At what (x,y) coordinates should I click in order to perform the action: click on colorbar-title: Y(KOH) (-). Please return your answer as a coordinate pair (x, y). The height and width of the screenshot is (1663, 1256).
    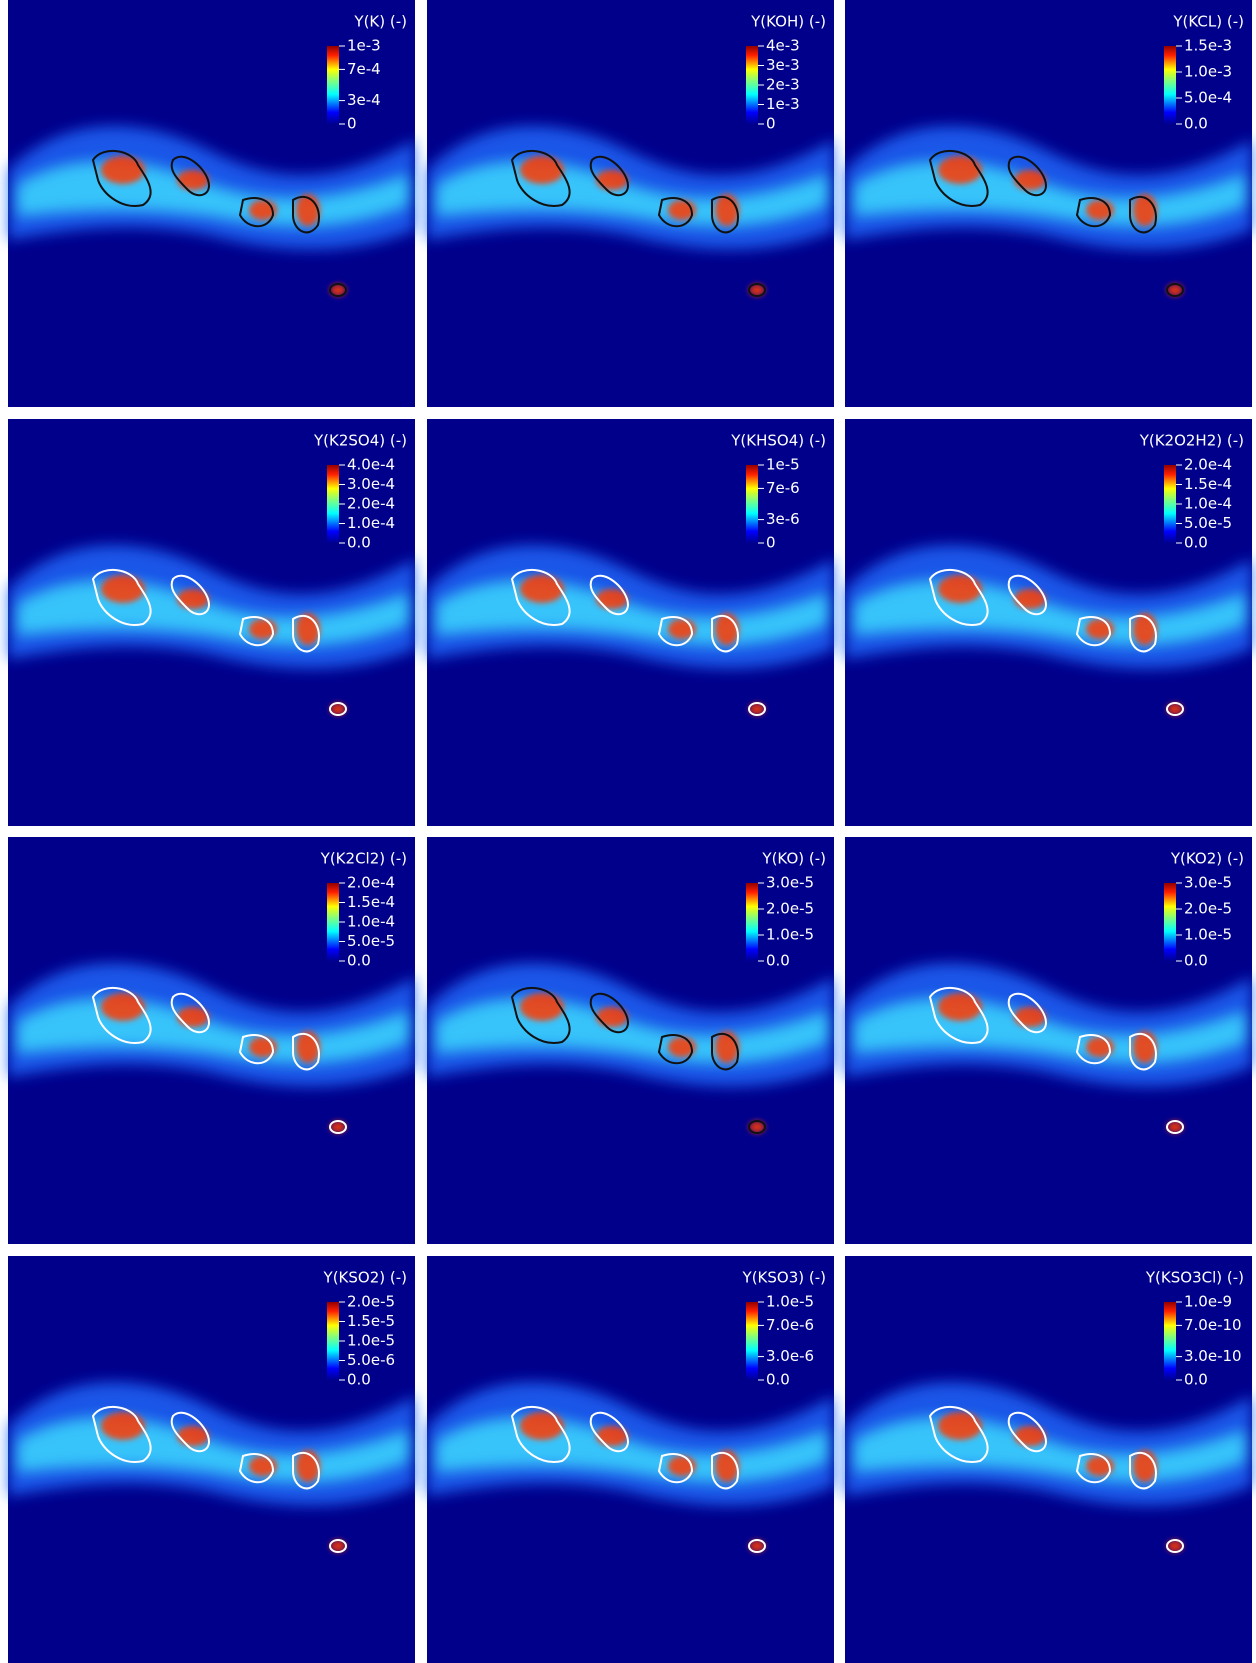
    Looking at the image, I should click on (788, 22).